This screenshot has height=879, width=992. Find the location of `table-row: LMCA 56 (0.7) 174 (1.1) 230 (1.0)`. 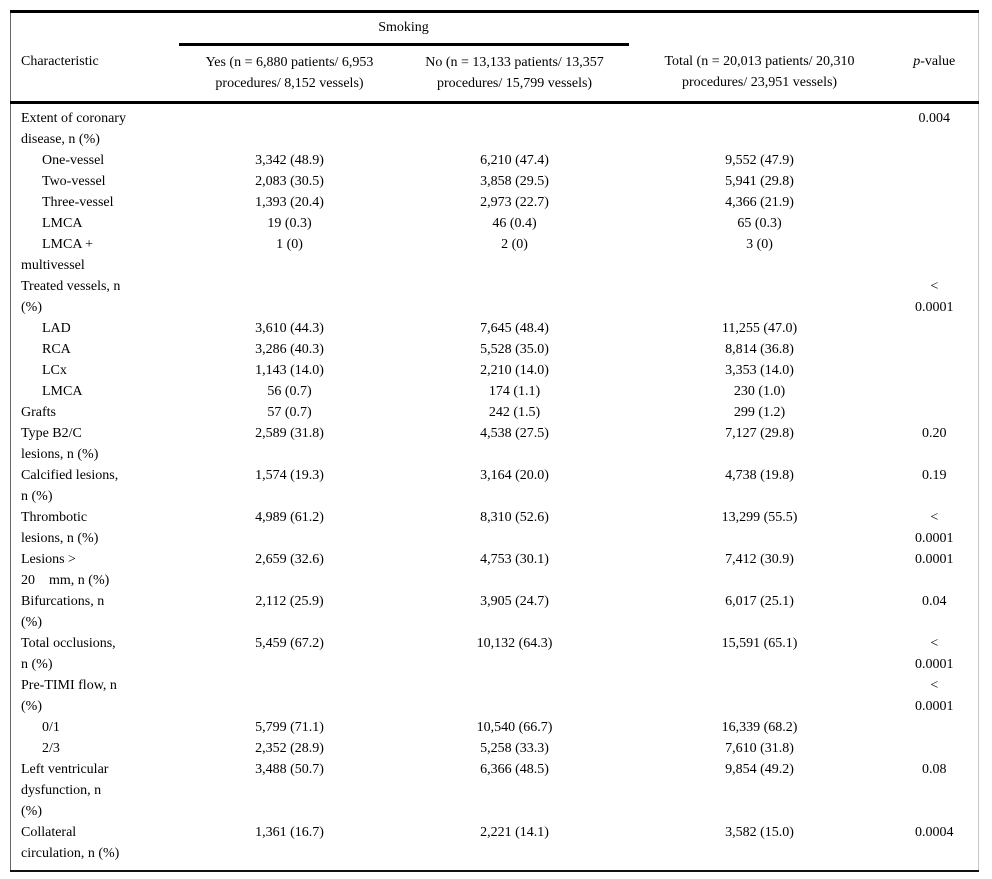

table-row: LMCA 56 (0.7) 174 (1.1) 230 (1.0) is located at coordinates (495, 391).